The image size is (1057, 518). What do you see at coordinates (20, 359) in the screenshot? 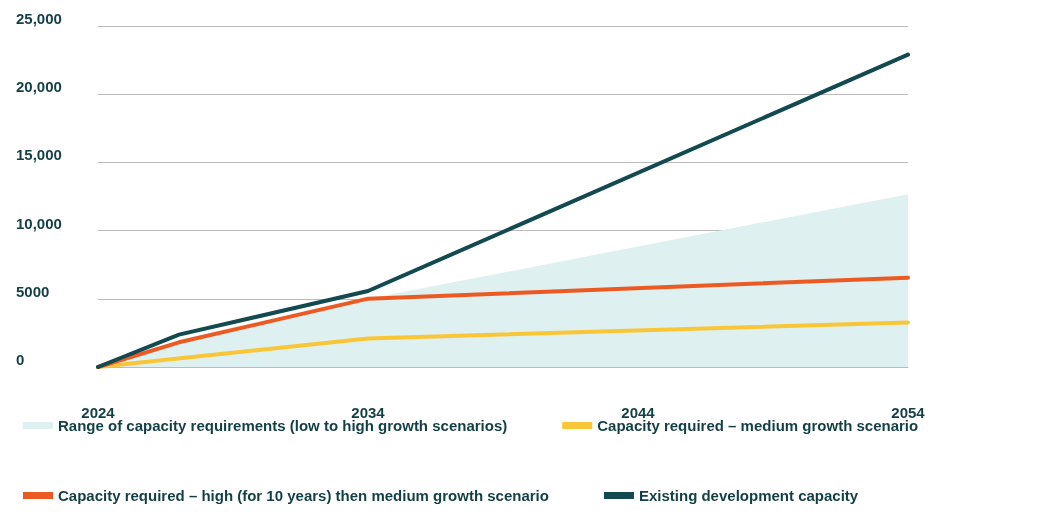
I see `y-tick-label: 0` at bounding box center [20, 359].